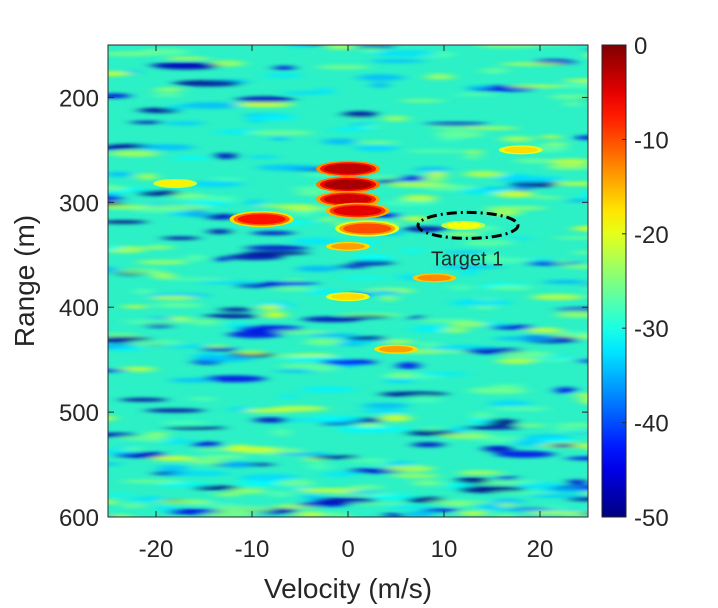  I want to click on y-tick-label: 400, so click(79, 308).